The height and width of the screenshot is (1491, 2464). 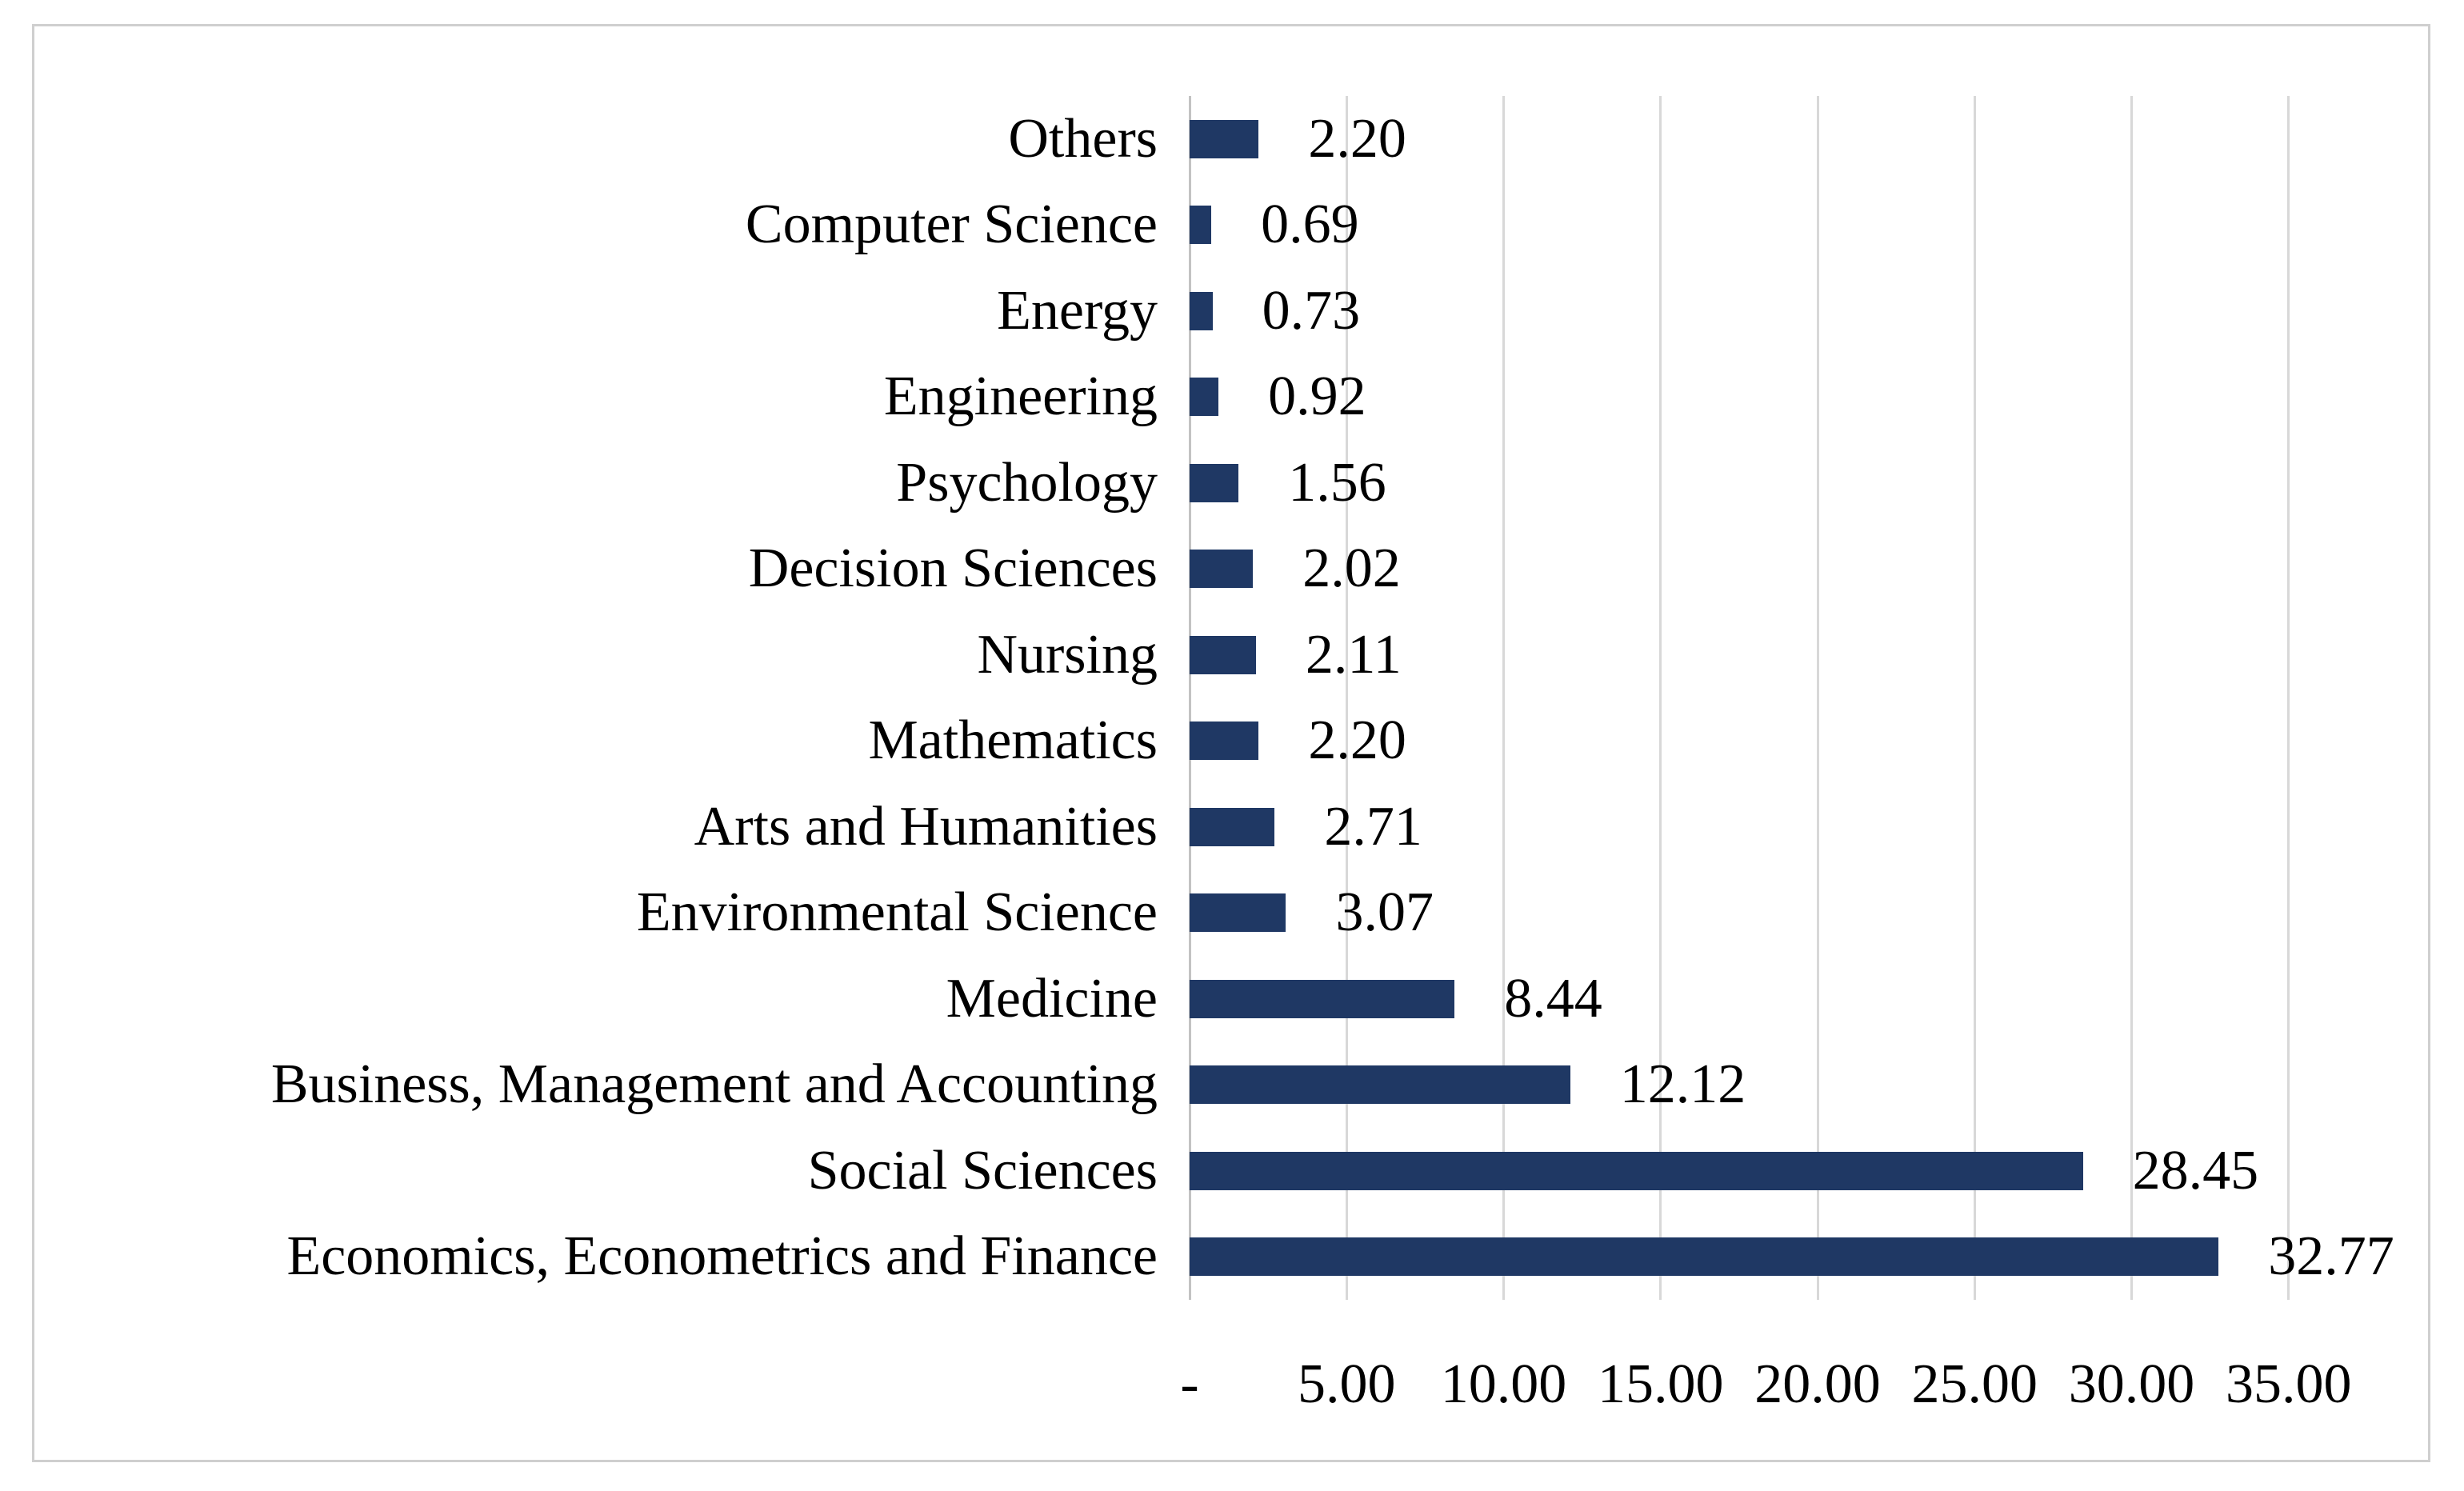 What do you see at coordinates (2131, 1384) in the screenshot?
I see `x-axis-tick-label: 30.00` at bounding box center [2131, 1384].